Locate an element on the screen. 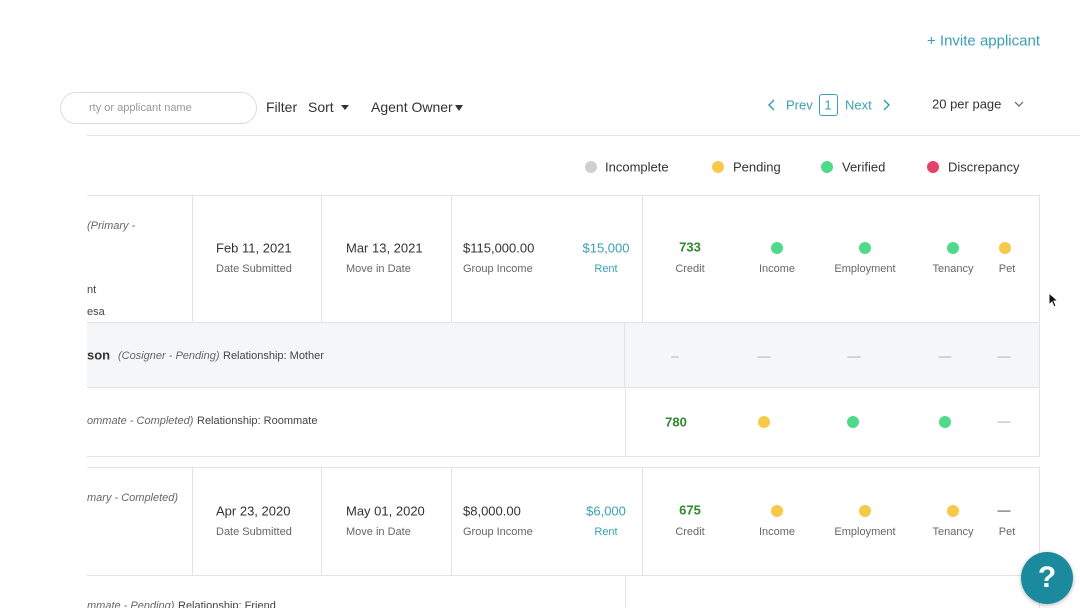 Image resolution: width=1080 pixels, height=608 pixels. date-submitted: Apr 23, 2020 is located at coordinates (253, 511).